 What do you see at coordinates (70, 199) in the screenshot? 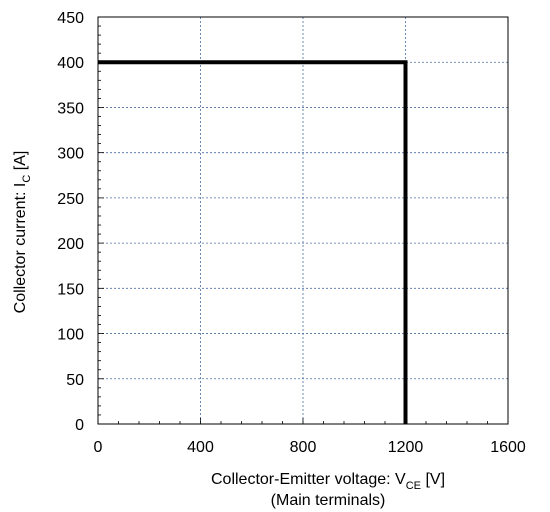
I see `y-tick-label-250: 250` at bounding box center [70, 199].